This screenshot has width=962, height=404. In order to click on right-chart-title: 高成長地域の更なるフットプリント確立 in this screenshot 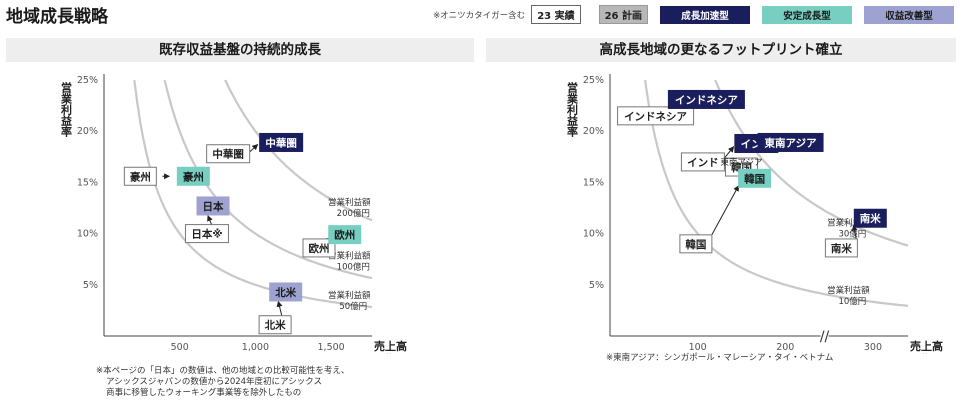, I will do `click(721, 50)`.